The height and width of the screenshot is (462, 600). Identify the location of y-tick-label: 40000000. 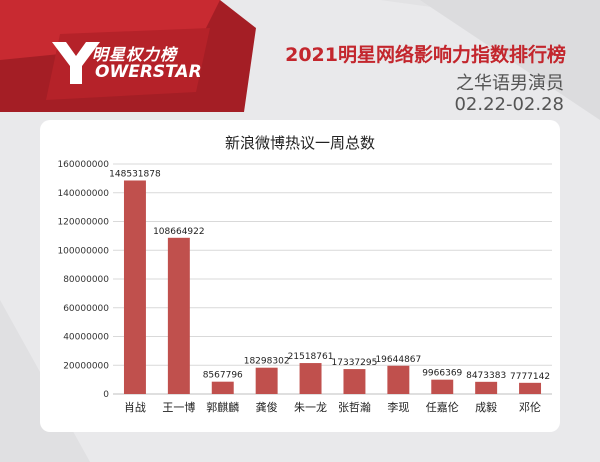
(86, 338).